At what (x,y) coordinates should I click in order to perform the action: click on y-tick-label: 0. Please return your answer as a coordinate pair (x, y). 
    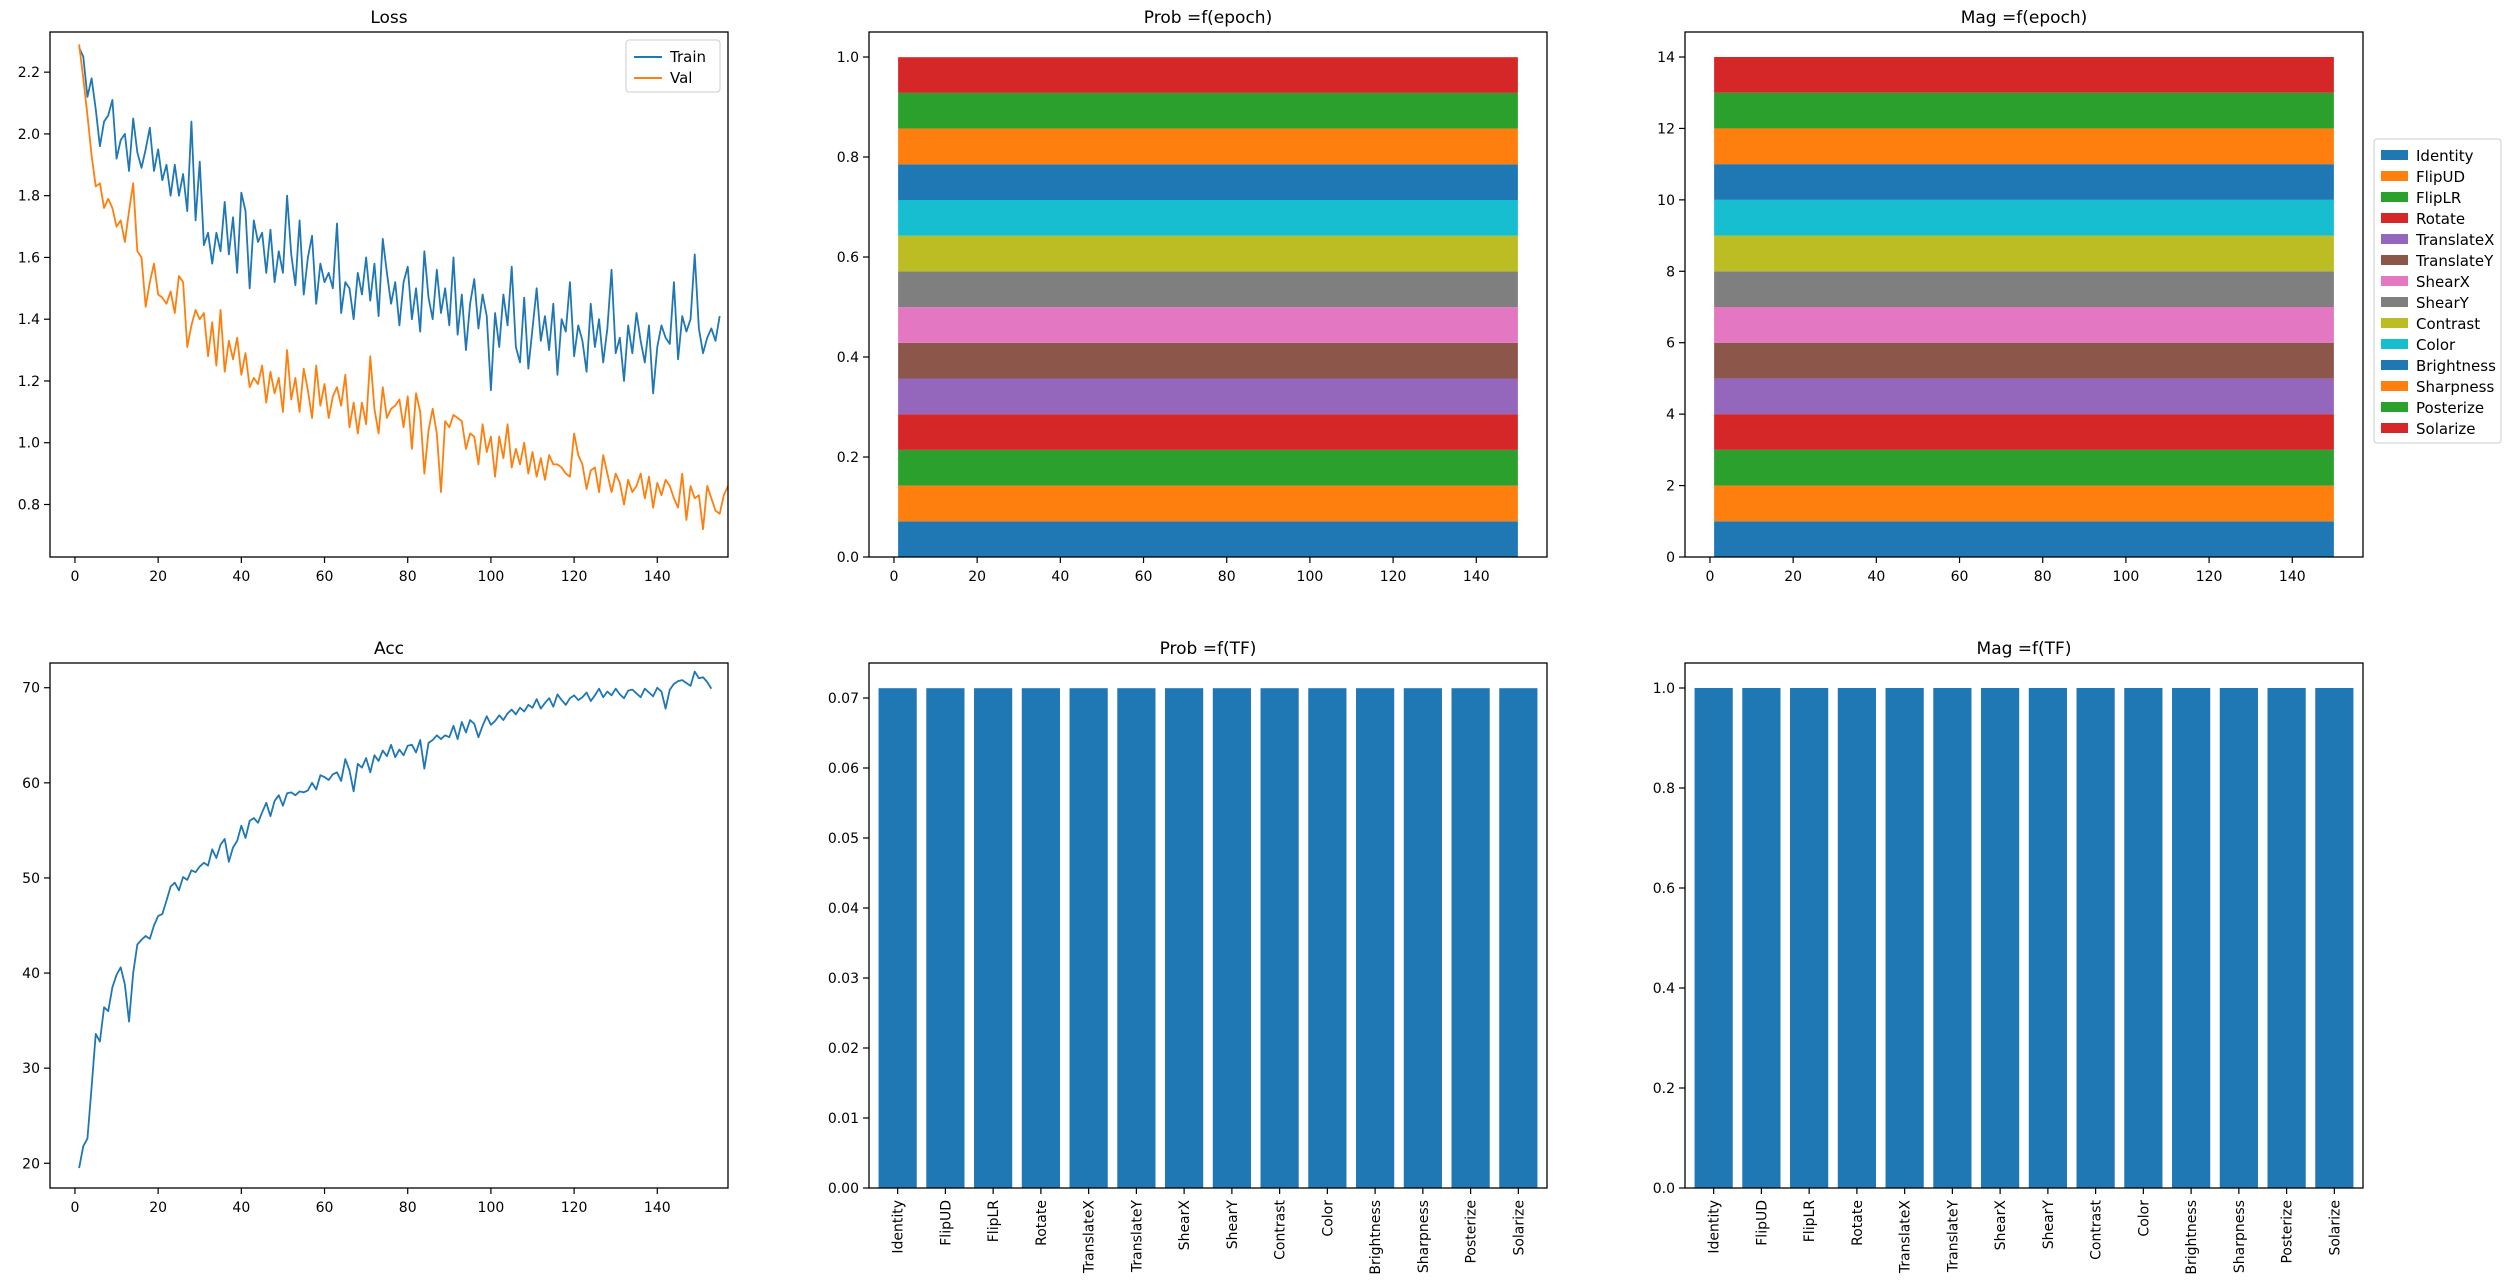
    Looking at the image, I should click on (1670, 558).